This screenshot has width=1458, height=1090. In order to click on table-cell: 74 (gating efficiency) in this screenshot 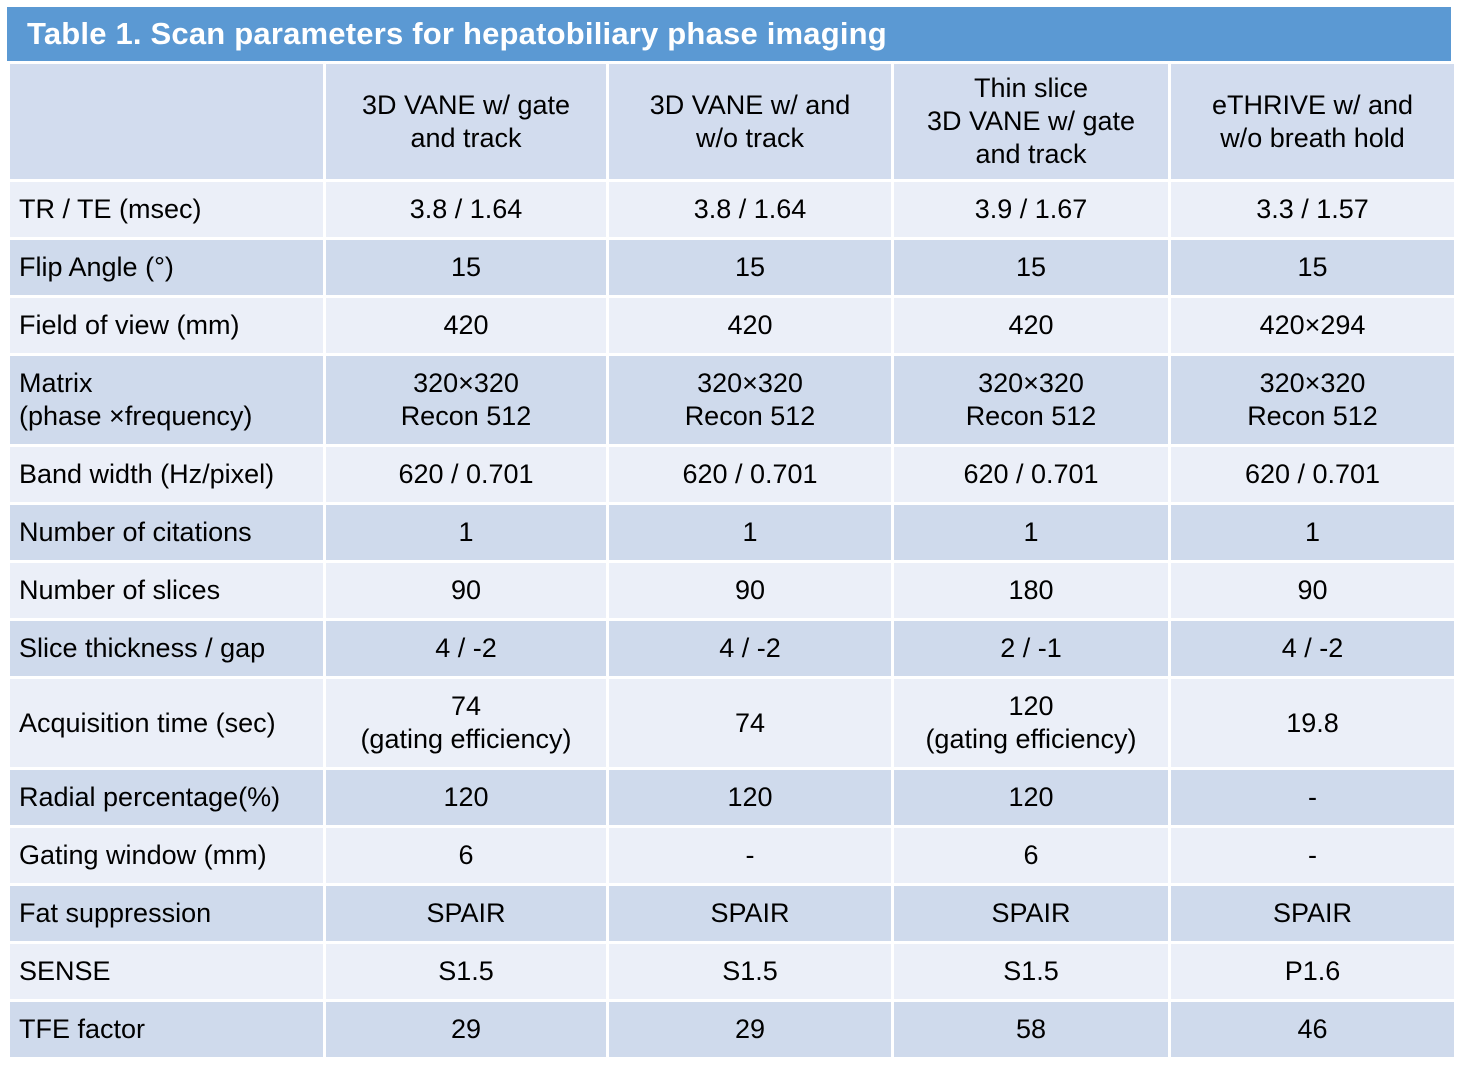, I will do `click(466, 723)`.